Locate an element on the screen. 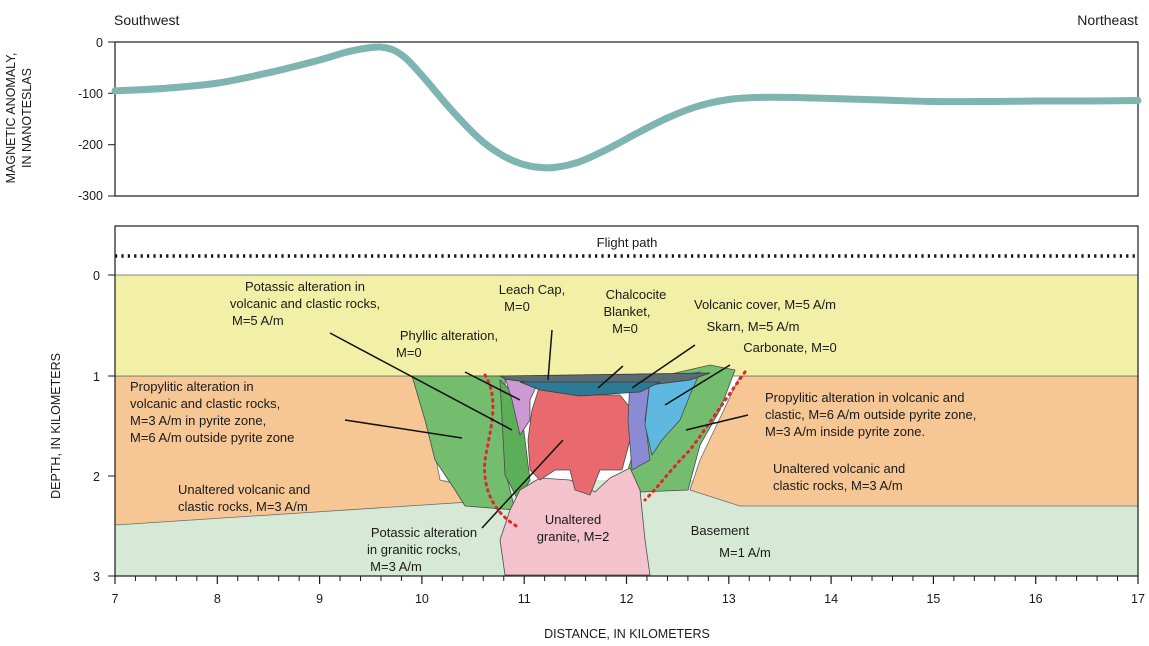 The image size is (1149, 646). unaltered-granite-unit is located at coordinates (575, 521).